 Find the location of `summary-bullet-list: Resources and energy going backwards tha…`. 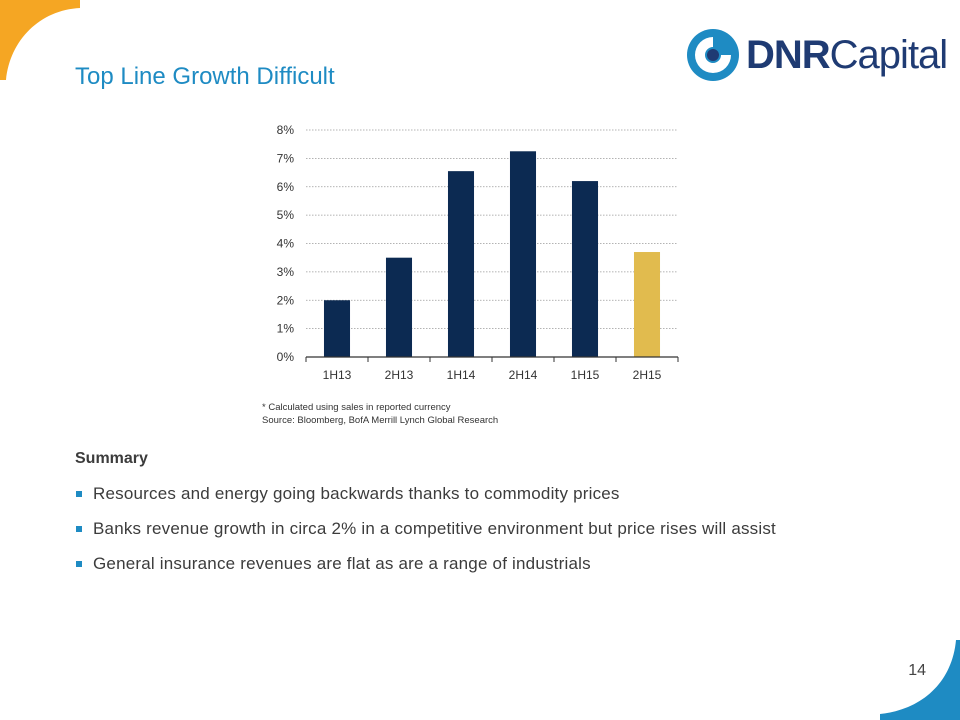

summary-bullet-list: Resources and energy going backwards tha… is located at coordinates (485, 529).